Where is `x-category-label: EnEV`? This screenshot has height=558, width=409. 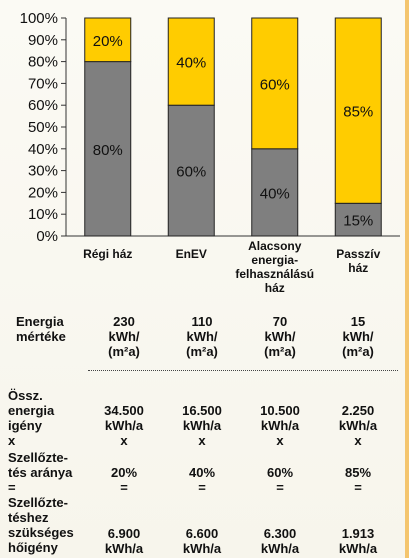
x-category-label: EnEV is located at coordinates (191, 254).